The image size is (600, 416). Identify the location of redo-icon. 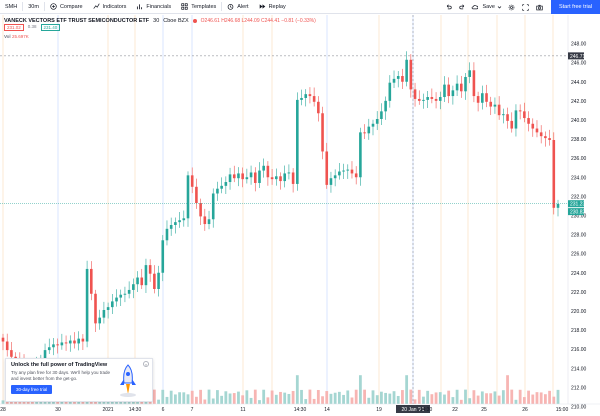
(462, 6).